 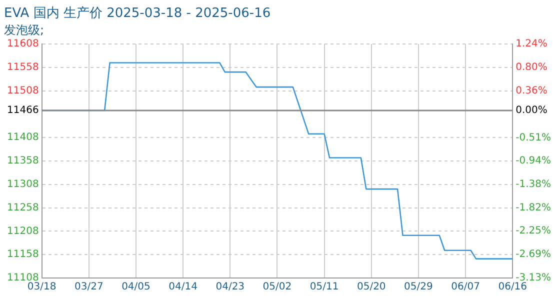 I want to click on y-tick-label: 11358, so click(x=23, y=161).